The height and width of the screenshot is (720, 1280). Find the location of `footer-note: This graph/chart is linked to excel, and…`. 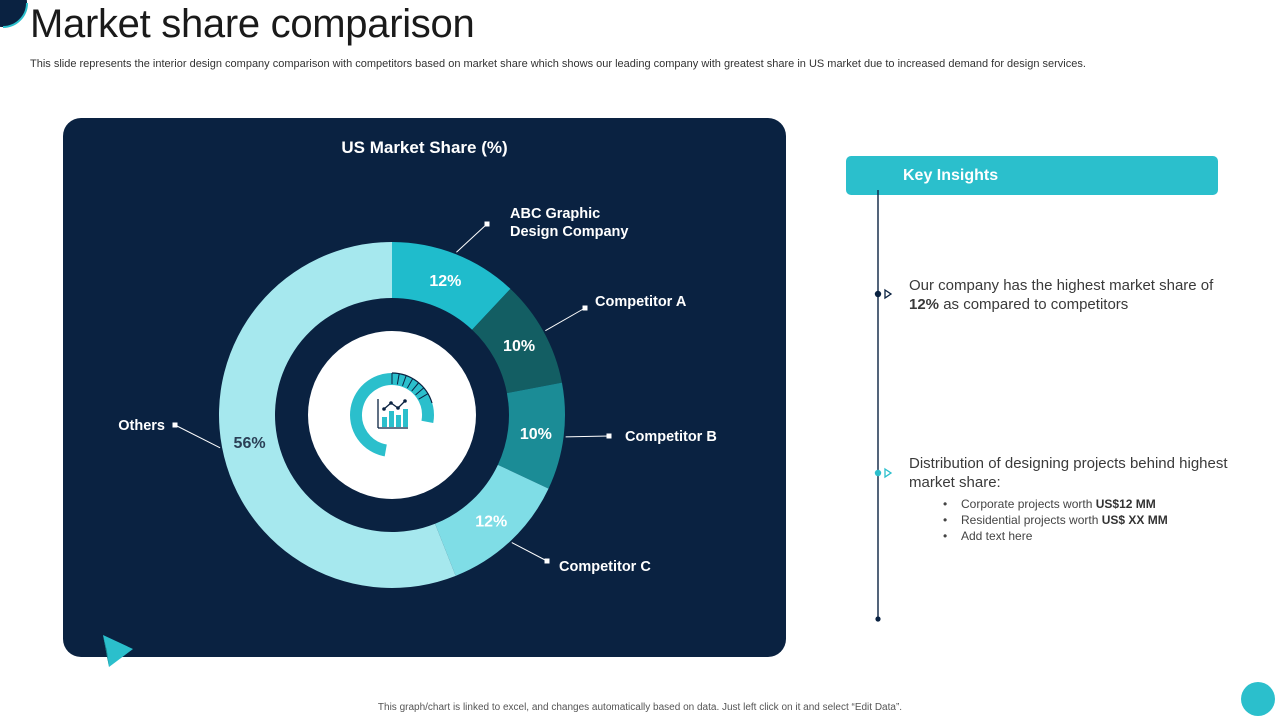

footer-note: This graph/chart is linked to excel, and… is located at coordinates (640, 707).